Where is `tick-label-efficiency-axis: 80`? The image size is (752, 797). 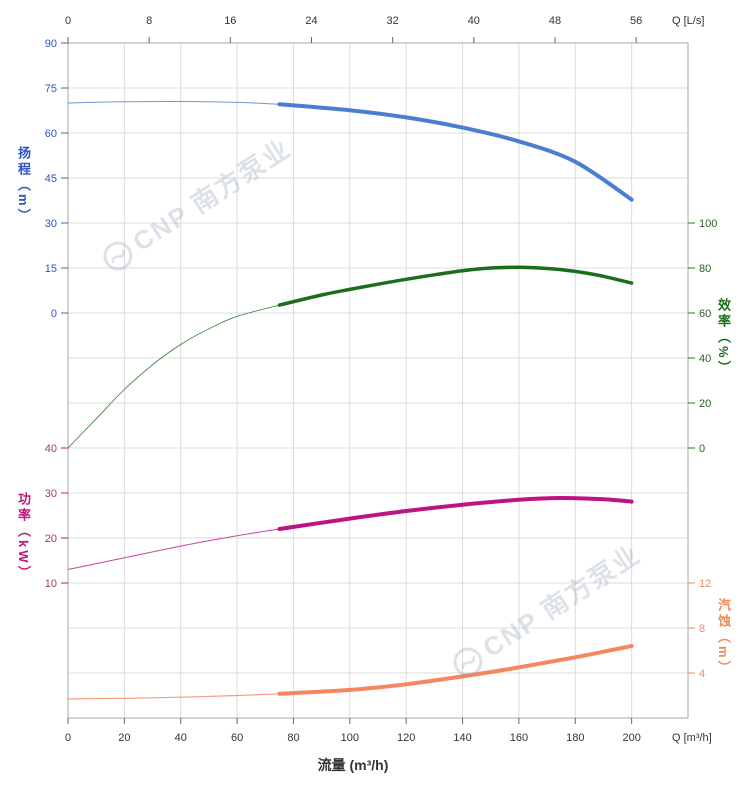 tick-label-efficiency-axis: 80 is located at coordinates (705, 269).